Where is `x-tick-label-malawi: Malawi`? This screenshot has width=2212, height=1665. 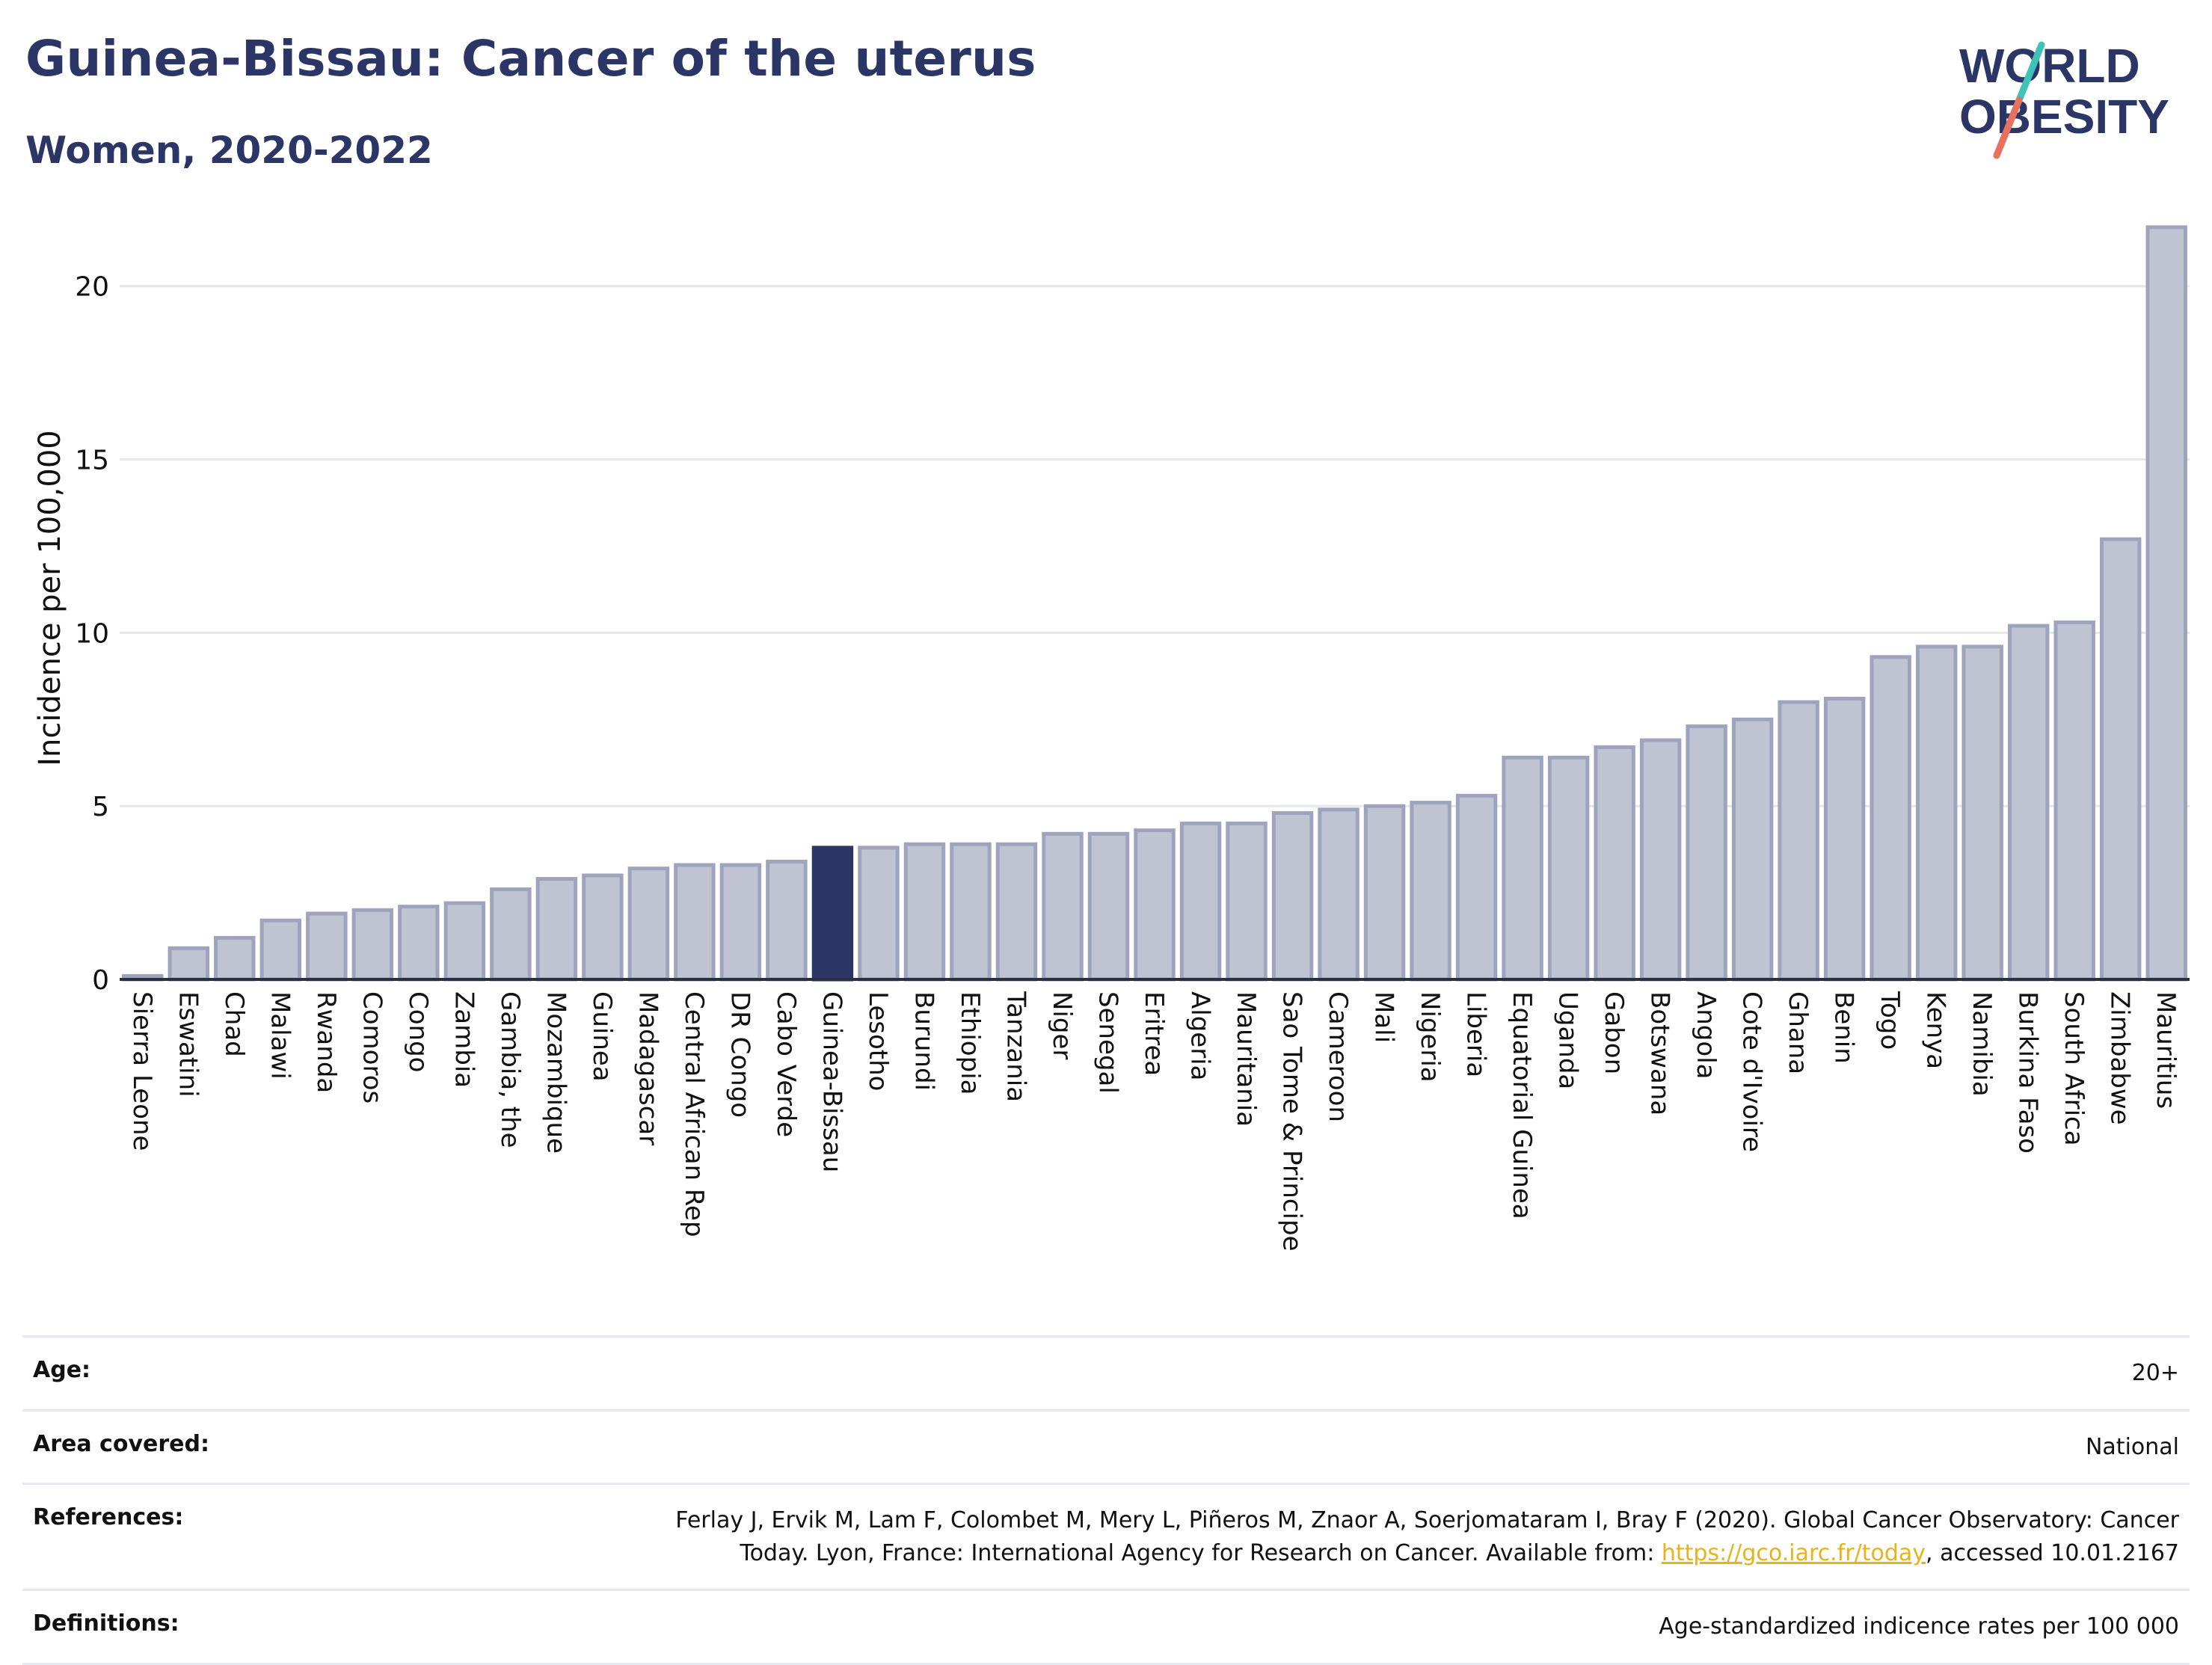
x-tick-label-malawi: Malawi is located at coordinates (280, 1035).